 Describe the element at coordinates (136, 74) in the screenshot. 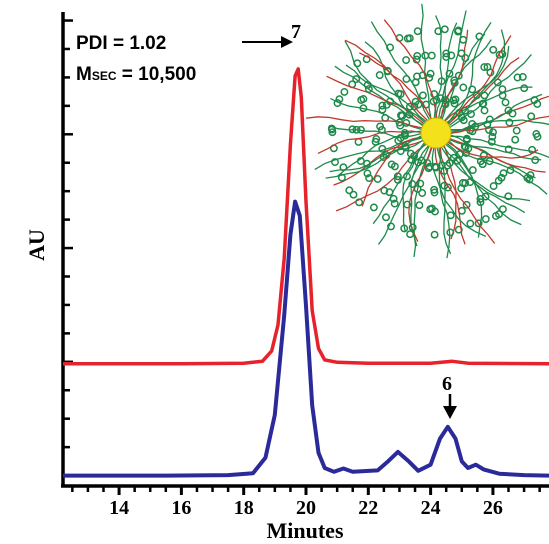

I see `msec-label: MSEC = 10,500` at that location.